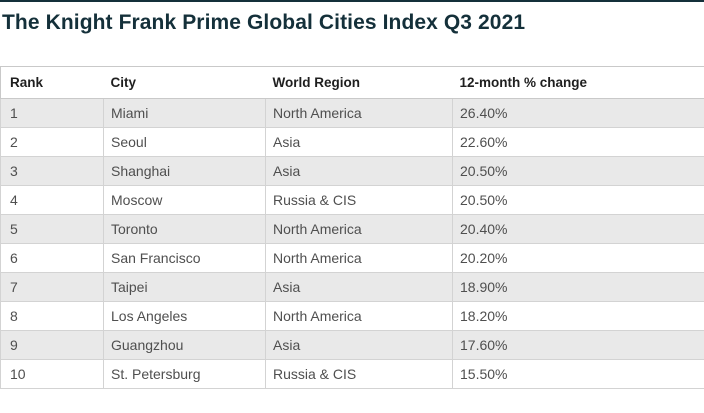 The height and width of the screenshot is (413, 704). What do you see at coordinates (184, 142) in the screenshot?
I see `cell-city: Seoul` at bounding box center [184, 142].